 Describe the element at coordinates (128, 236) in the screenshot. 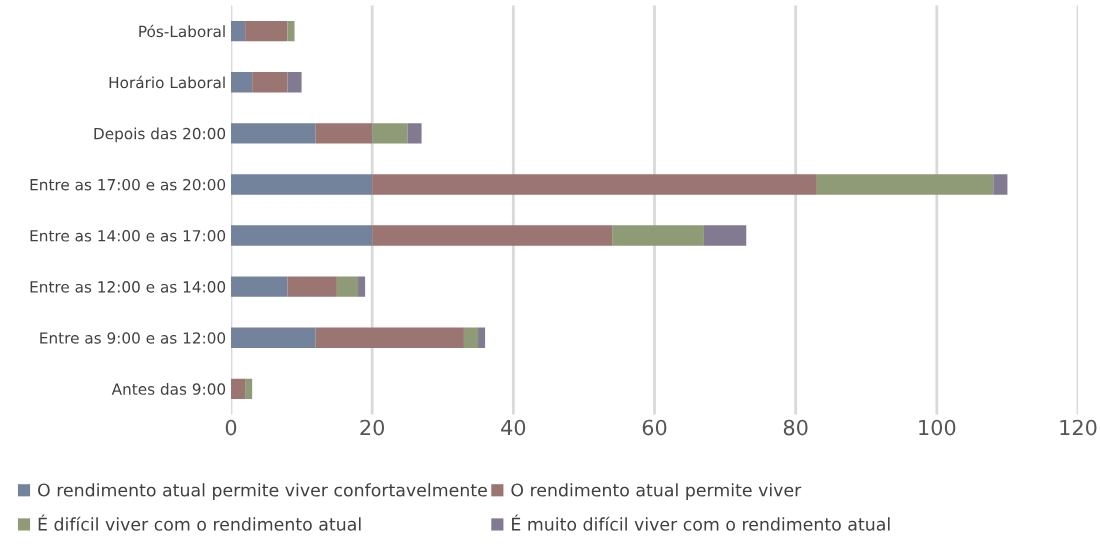

I see `y-tick-label: Entre as 14:00 e as 17:00` at that location.